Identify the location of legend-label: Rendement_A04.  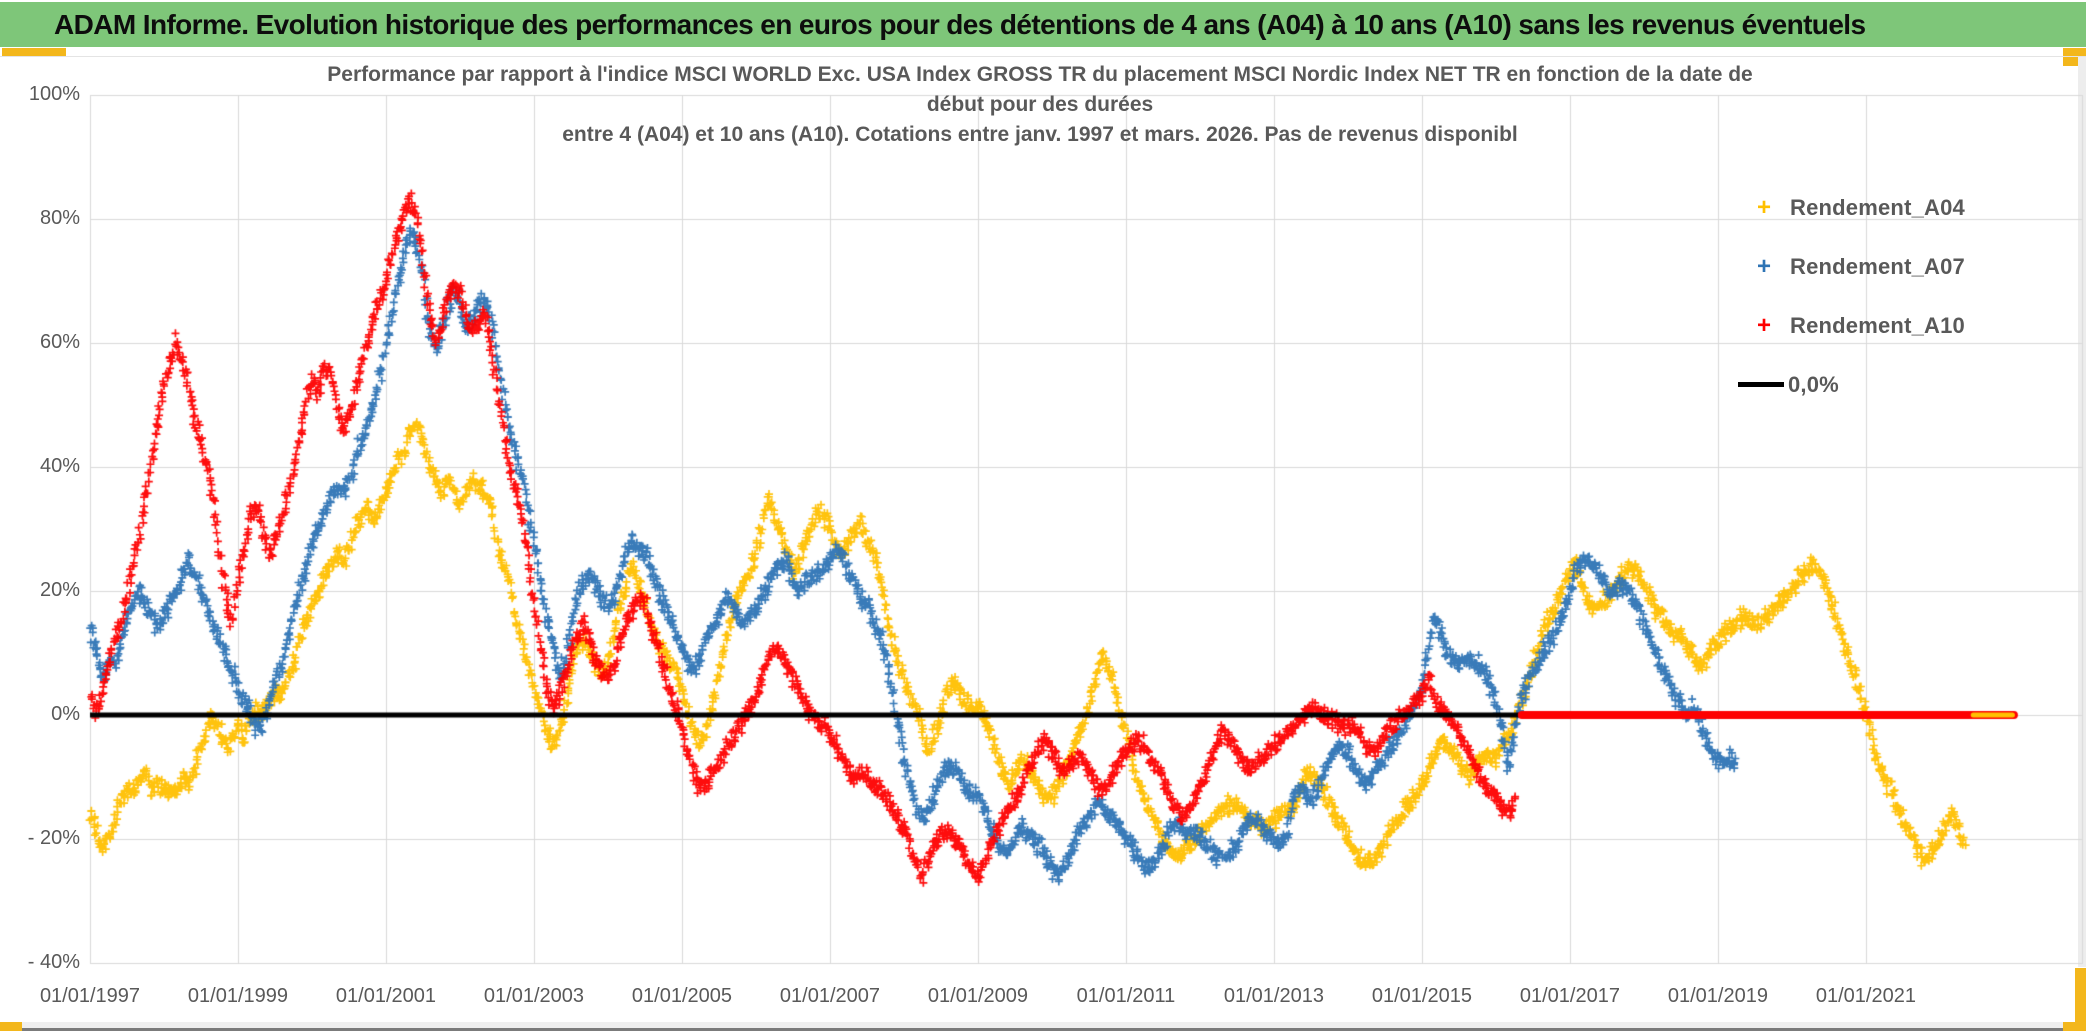
(1877, 207).